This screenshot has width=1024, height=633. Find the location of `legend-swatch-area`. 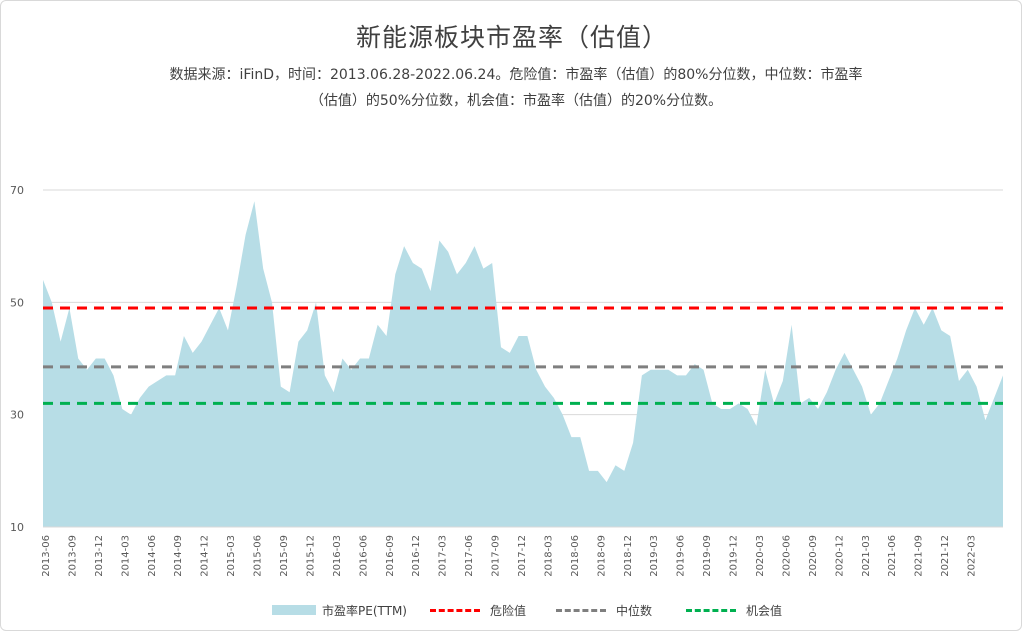

legend-swatch-area is located at coordinates (294, 610).